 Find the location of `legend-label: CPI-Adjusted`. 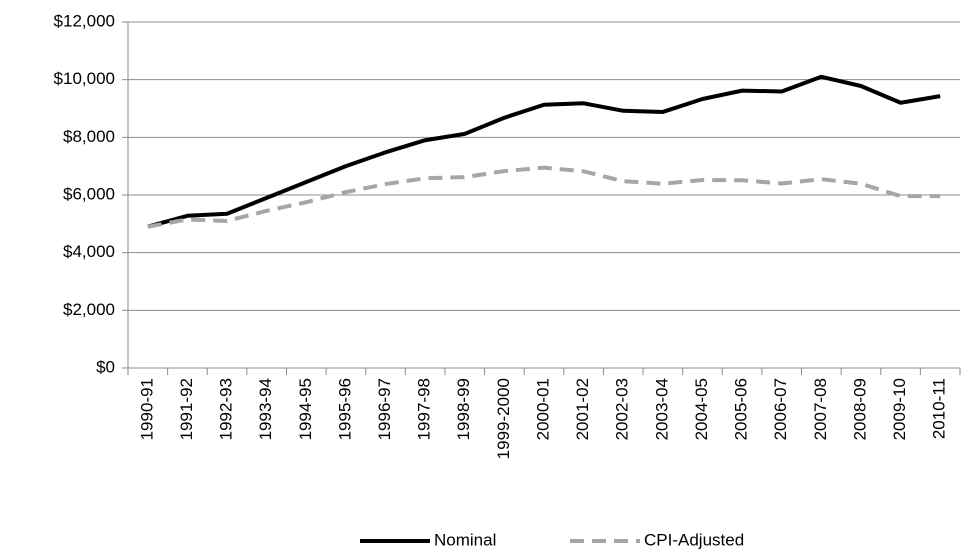

legend-label: CPI-Adjusted is located at coordinates (694, 539).